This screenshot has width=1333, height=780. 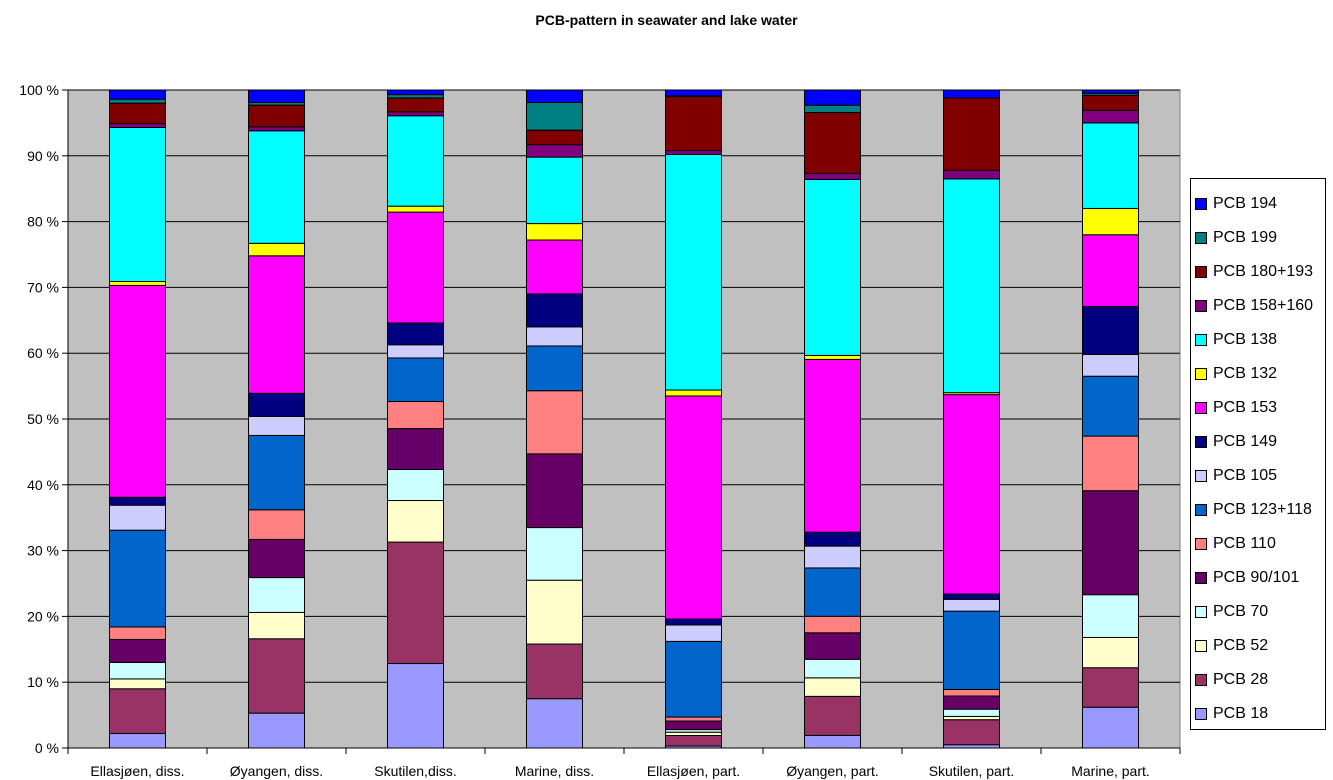 I want to click on x-tick-label: Øyangen, part., so click(x=832, y=771).